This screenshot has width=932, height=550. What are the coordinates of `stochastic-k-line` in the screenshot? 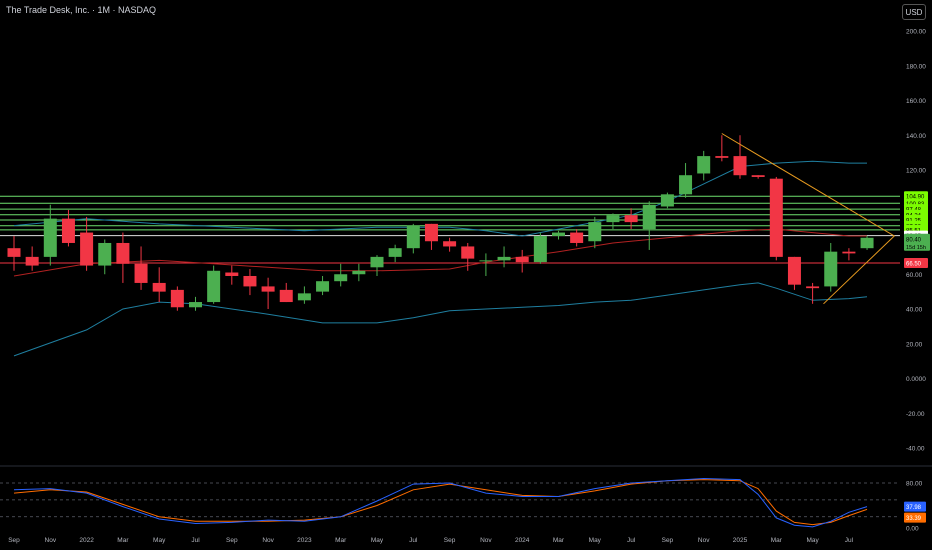 It's located at (440, 502).